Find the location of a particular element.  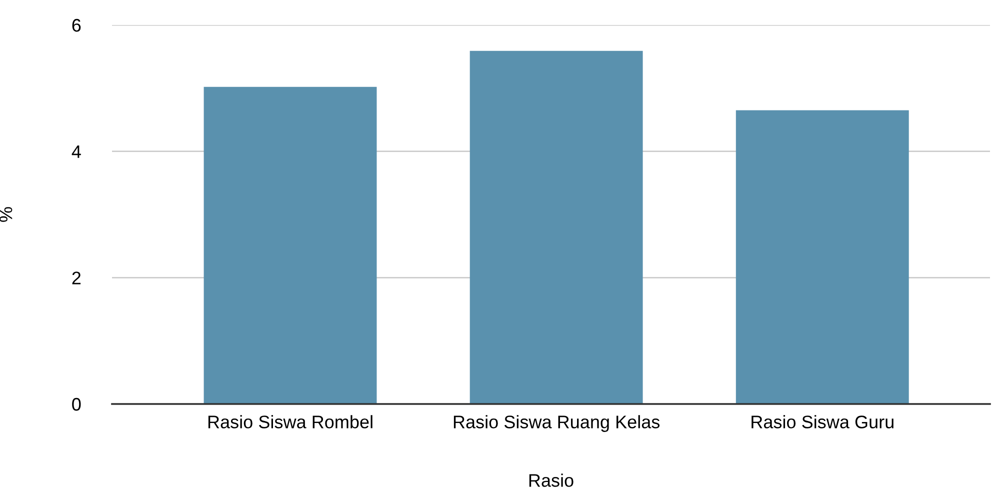

y-tick-label: 6 is located at coordinates (76, 25).